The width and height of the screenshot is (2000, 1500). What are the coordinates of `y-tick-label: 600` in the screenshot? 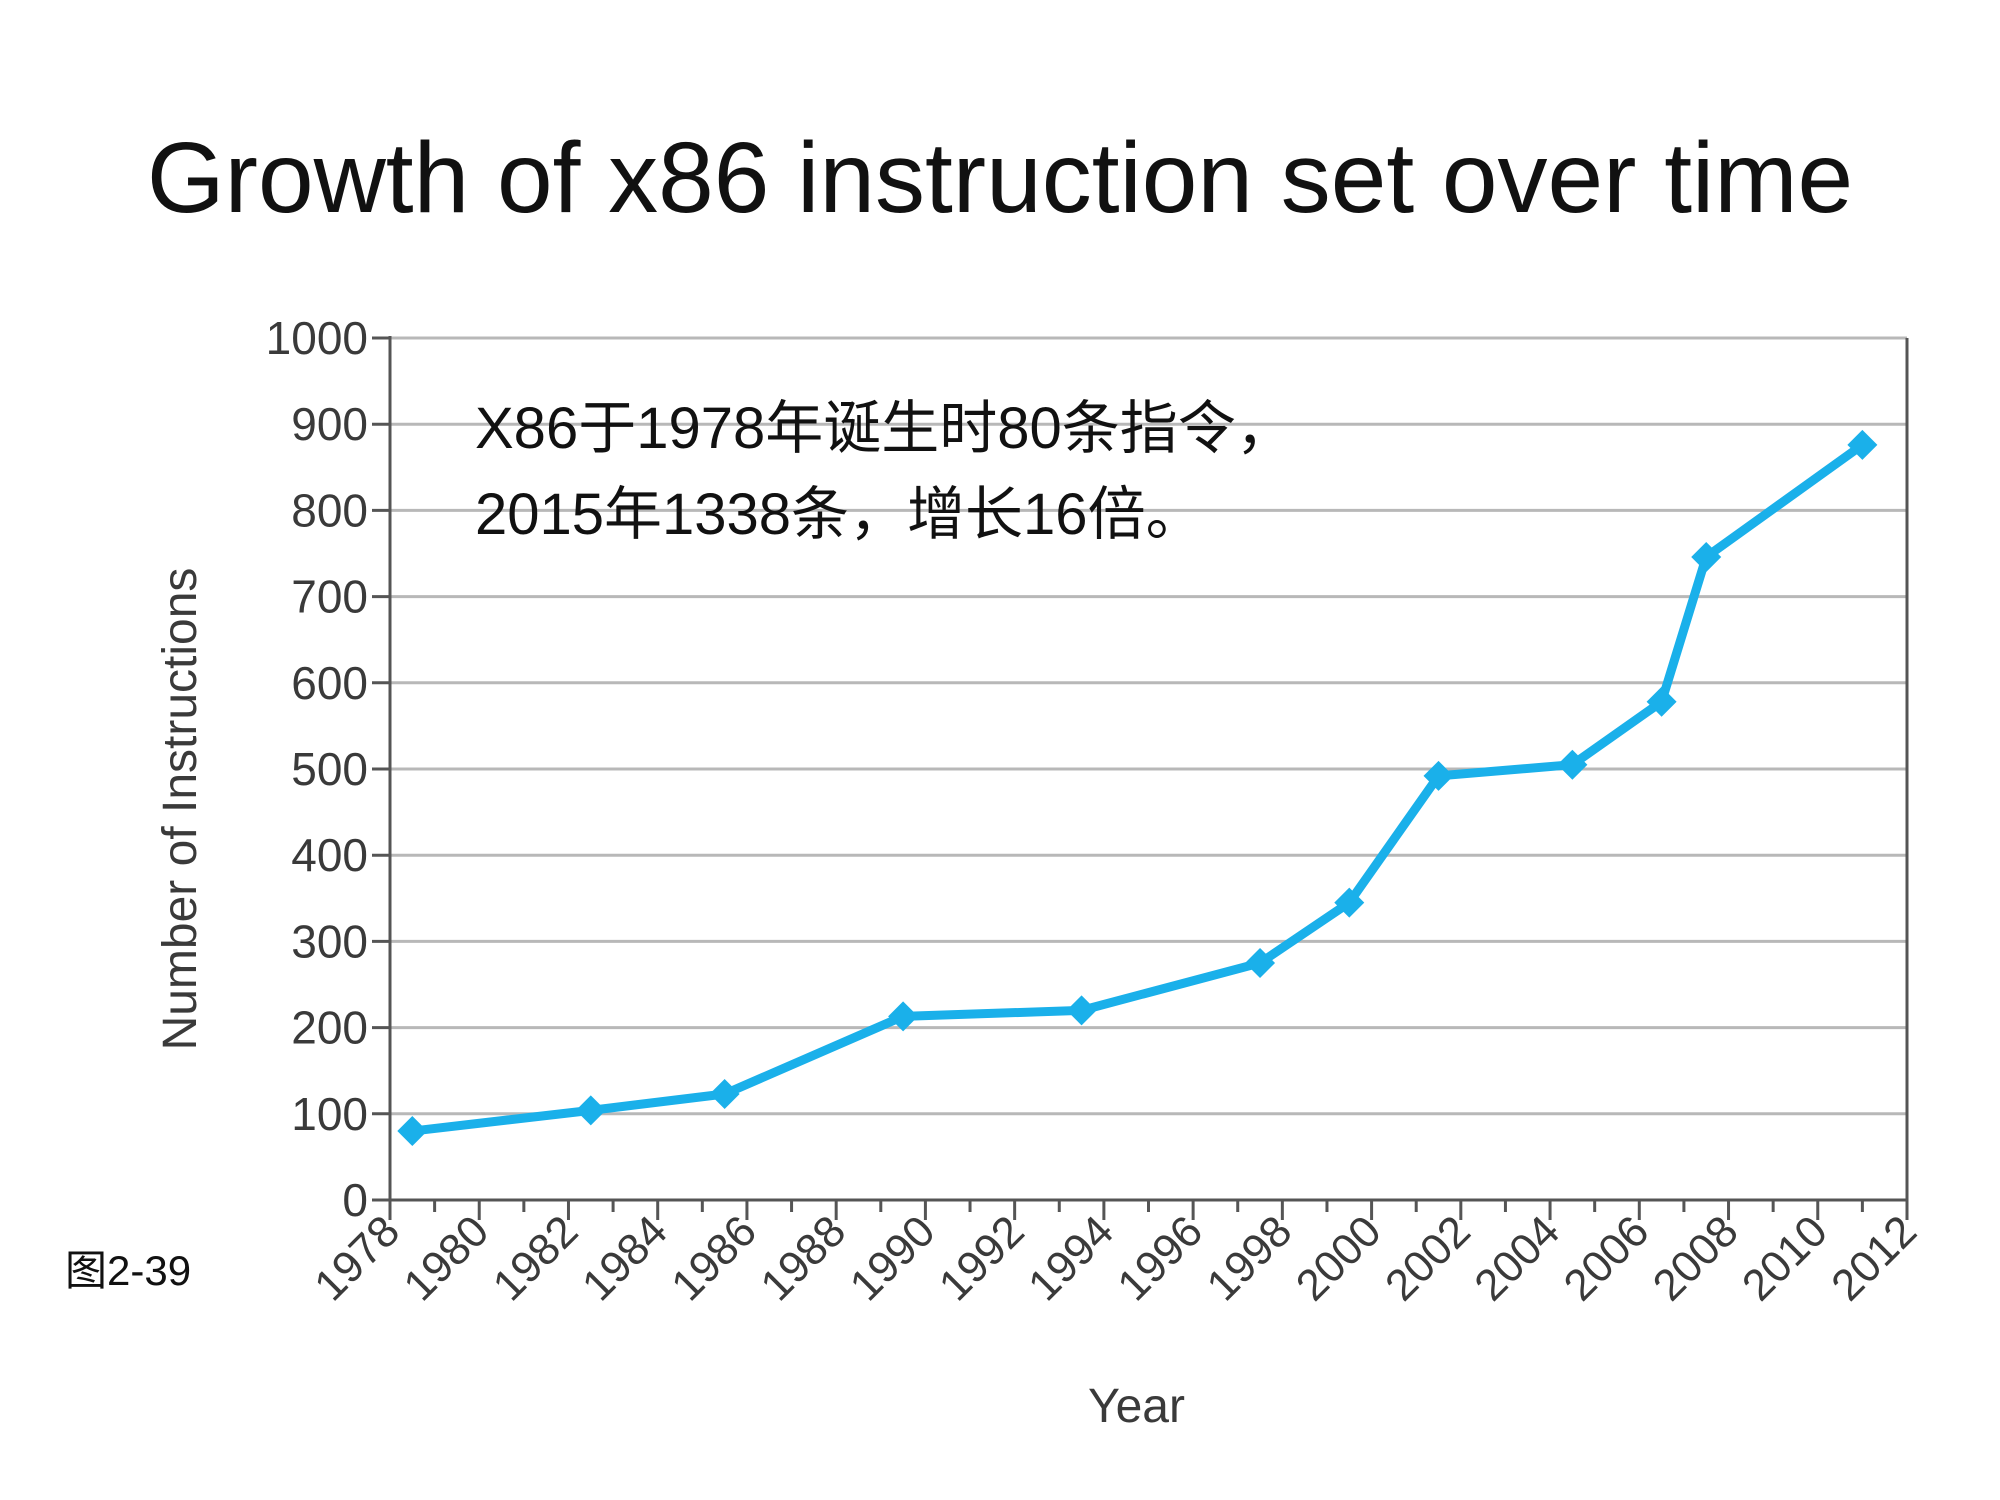 It's located at (329, 683).